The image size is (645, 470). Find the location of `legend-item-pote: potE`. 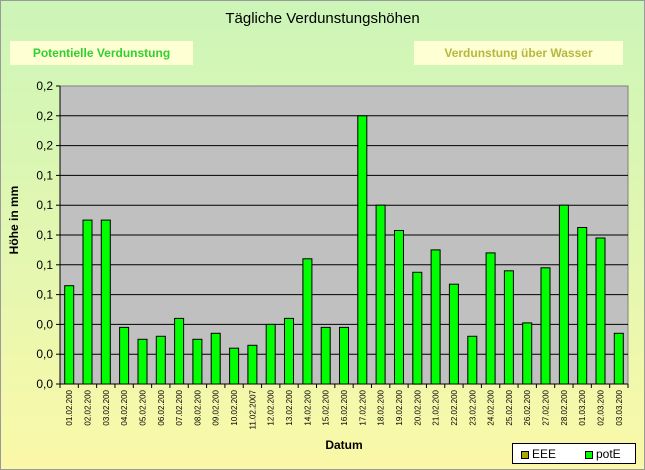

legend-item-pote: potE is located at coordinates (603, 454).